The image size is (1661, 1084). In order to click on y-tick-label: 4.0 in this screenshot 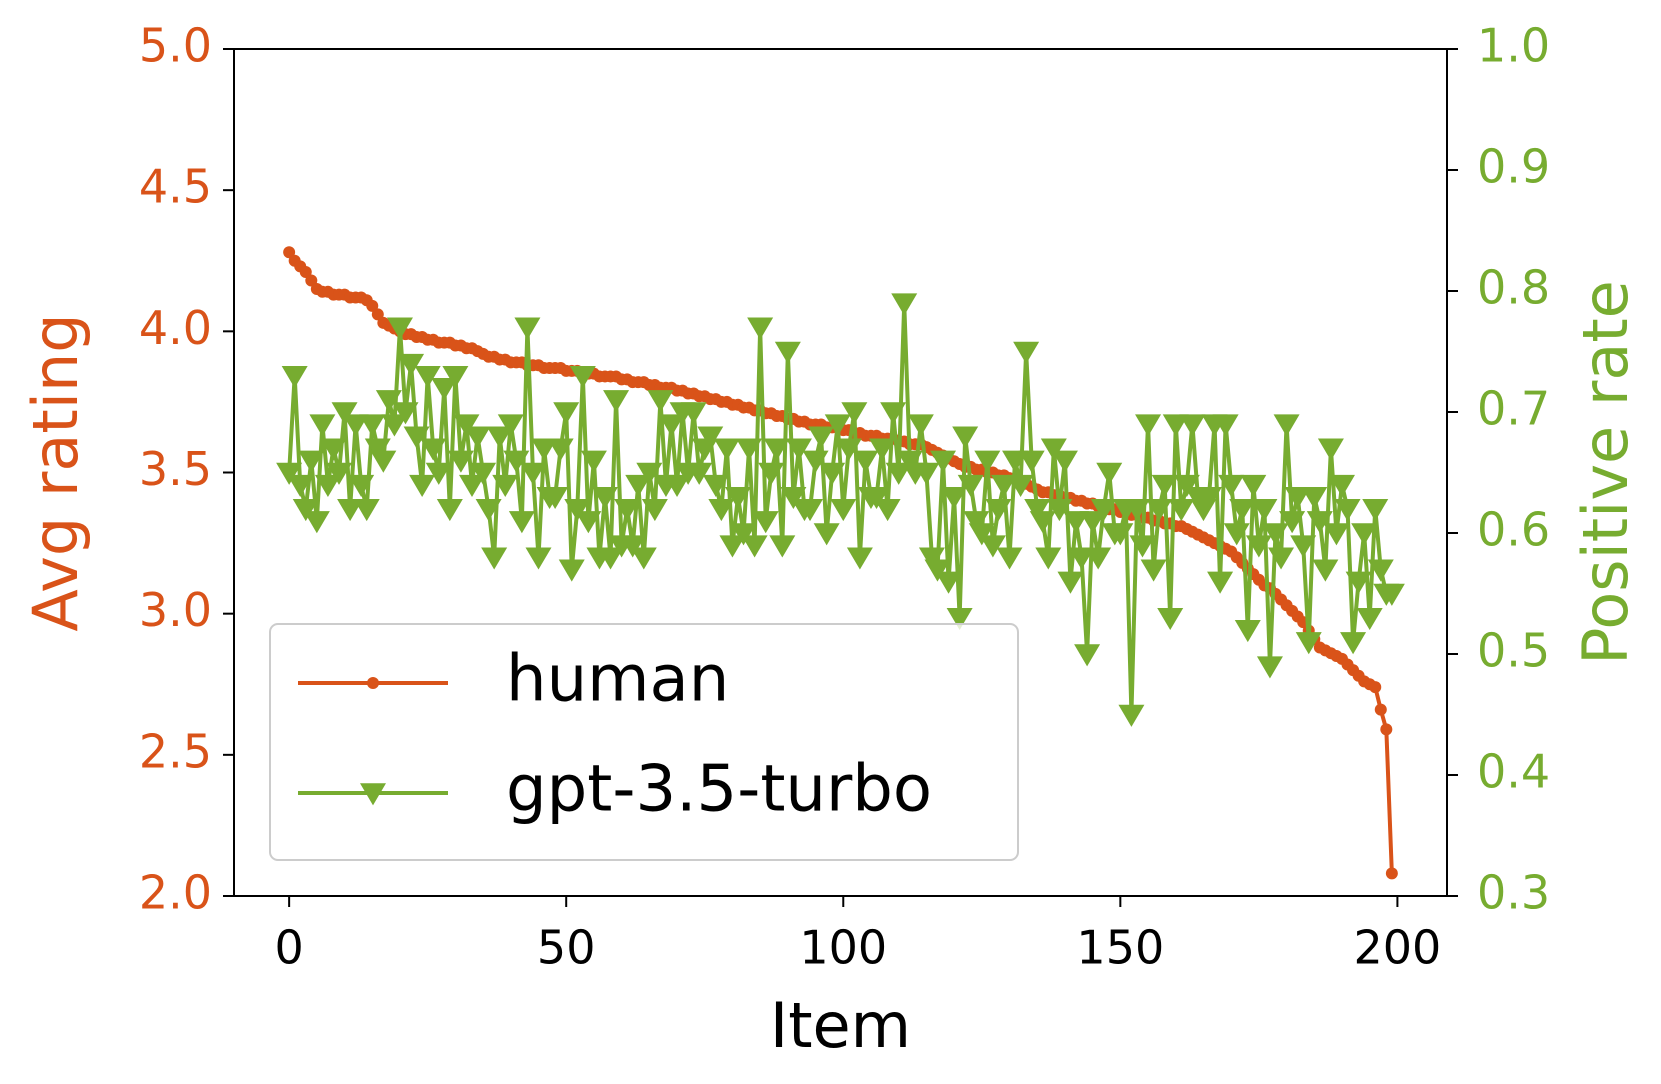, I will do `click(175, 328)`.